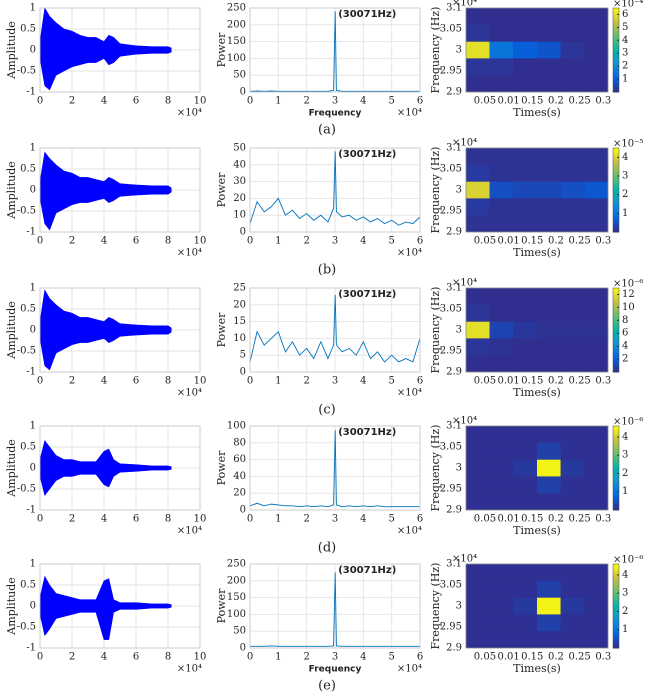 Image resolution: width=653 pixels, height=696 pixels. I want to click on y-tick-label: 15, so click(239, 321).